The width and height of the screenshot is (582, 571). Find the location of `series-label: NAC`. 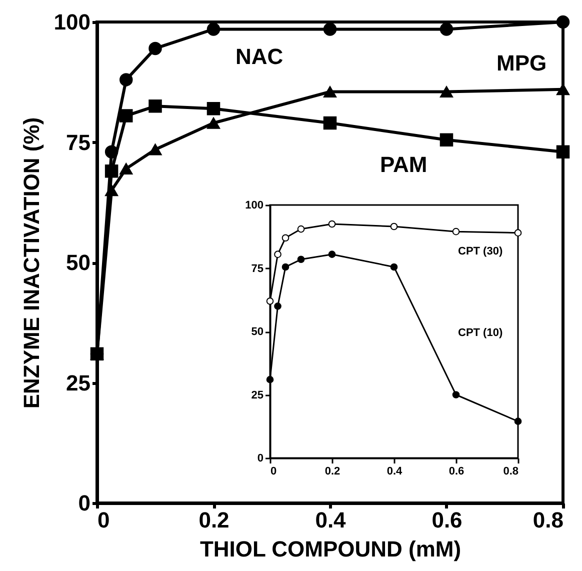

series-label: NAC is located at coordinates (260, 57).